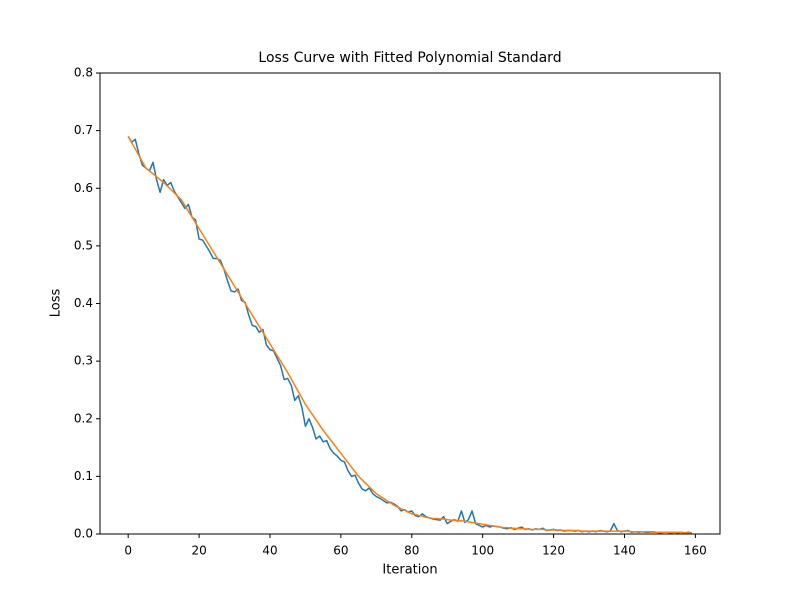 The width and height of the screenshot is (800, 604). What do you see at coordinates (624, 551) in the screenshot?
I see `x-tick-label: 140` at bounding box center [624, 551].